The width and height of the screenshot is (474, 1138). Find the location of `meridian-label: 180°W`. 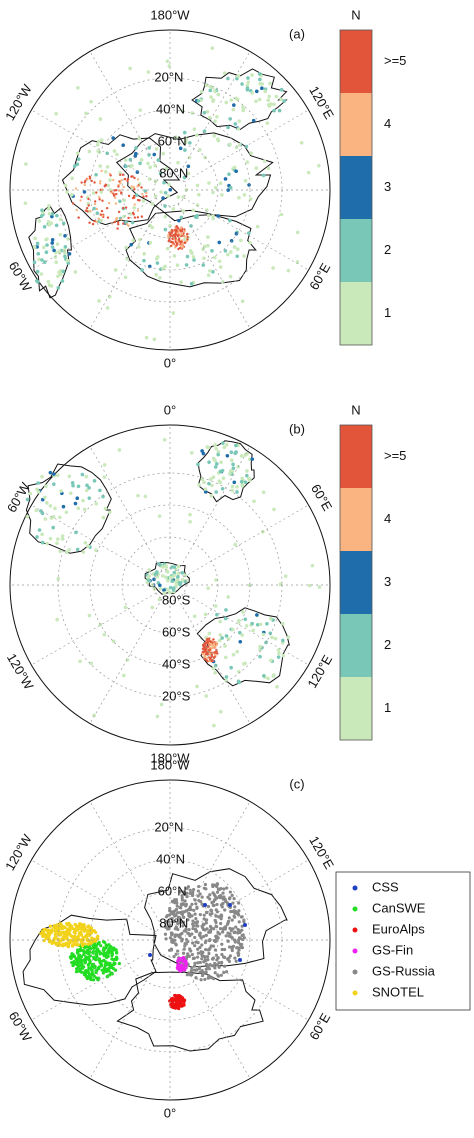

meridian-label: 180°W is located at coordinates (170, 14).